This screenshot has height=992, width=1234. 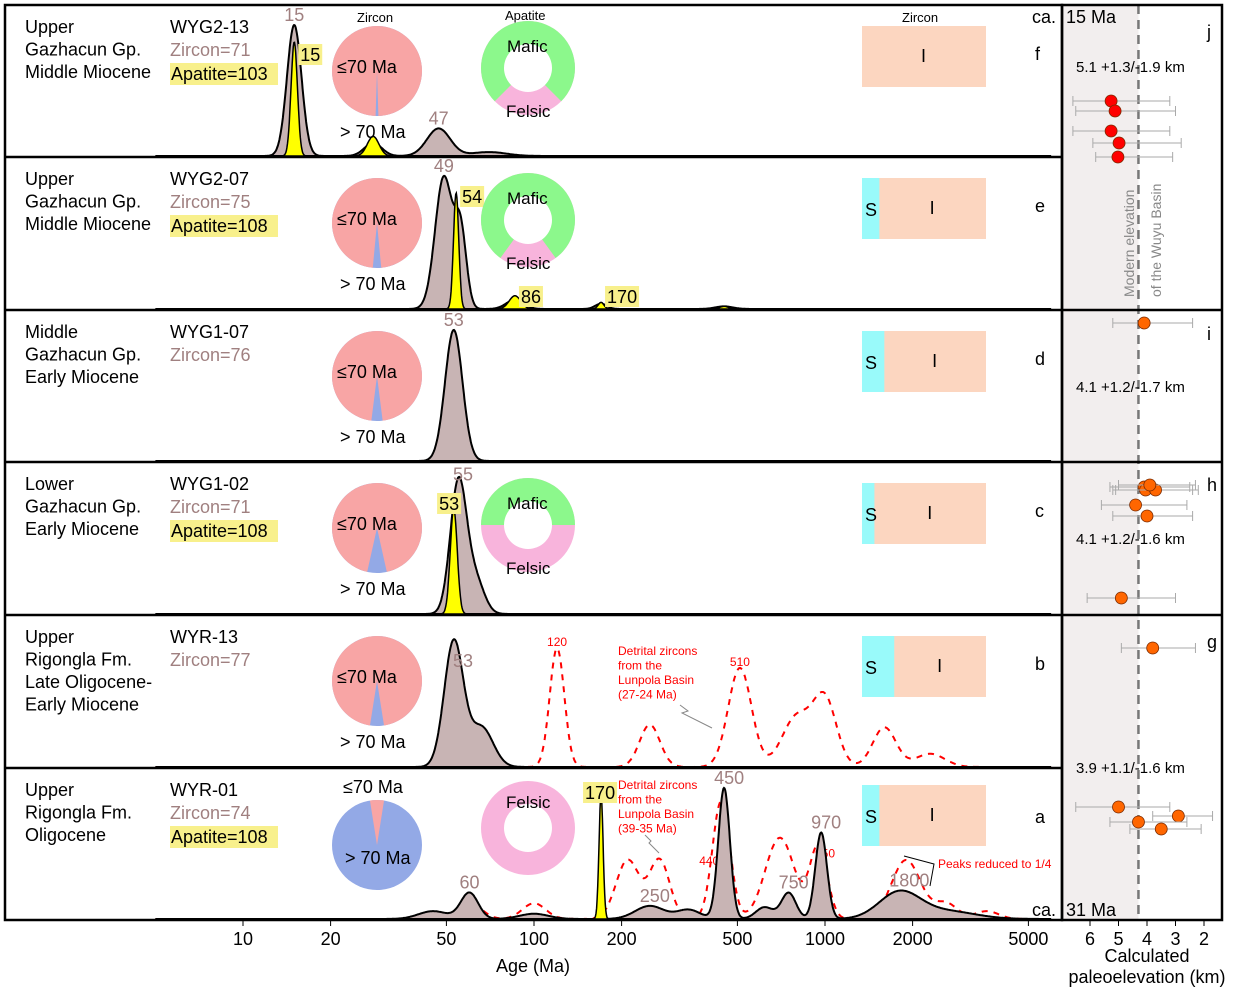 What do you see at coordinates (1040, 664) in the screenshot?
I see `panel-letter: b` at bounding box center [1040, 664].